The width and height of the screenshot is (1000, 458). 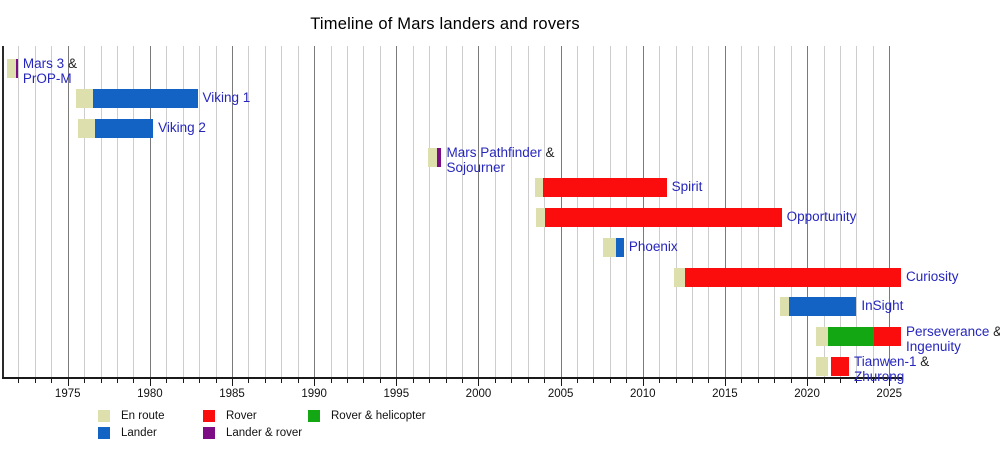 I want to click on mission-label: Tianwen-1 & Zhurong, so click(x=891, y=369).